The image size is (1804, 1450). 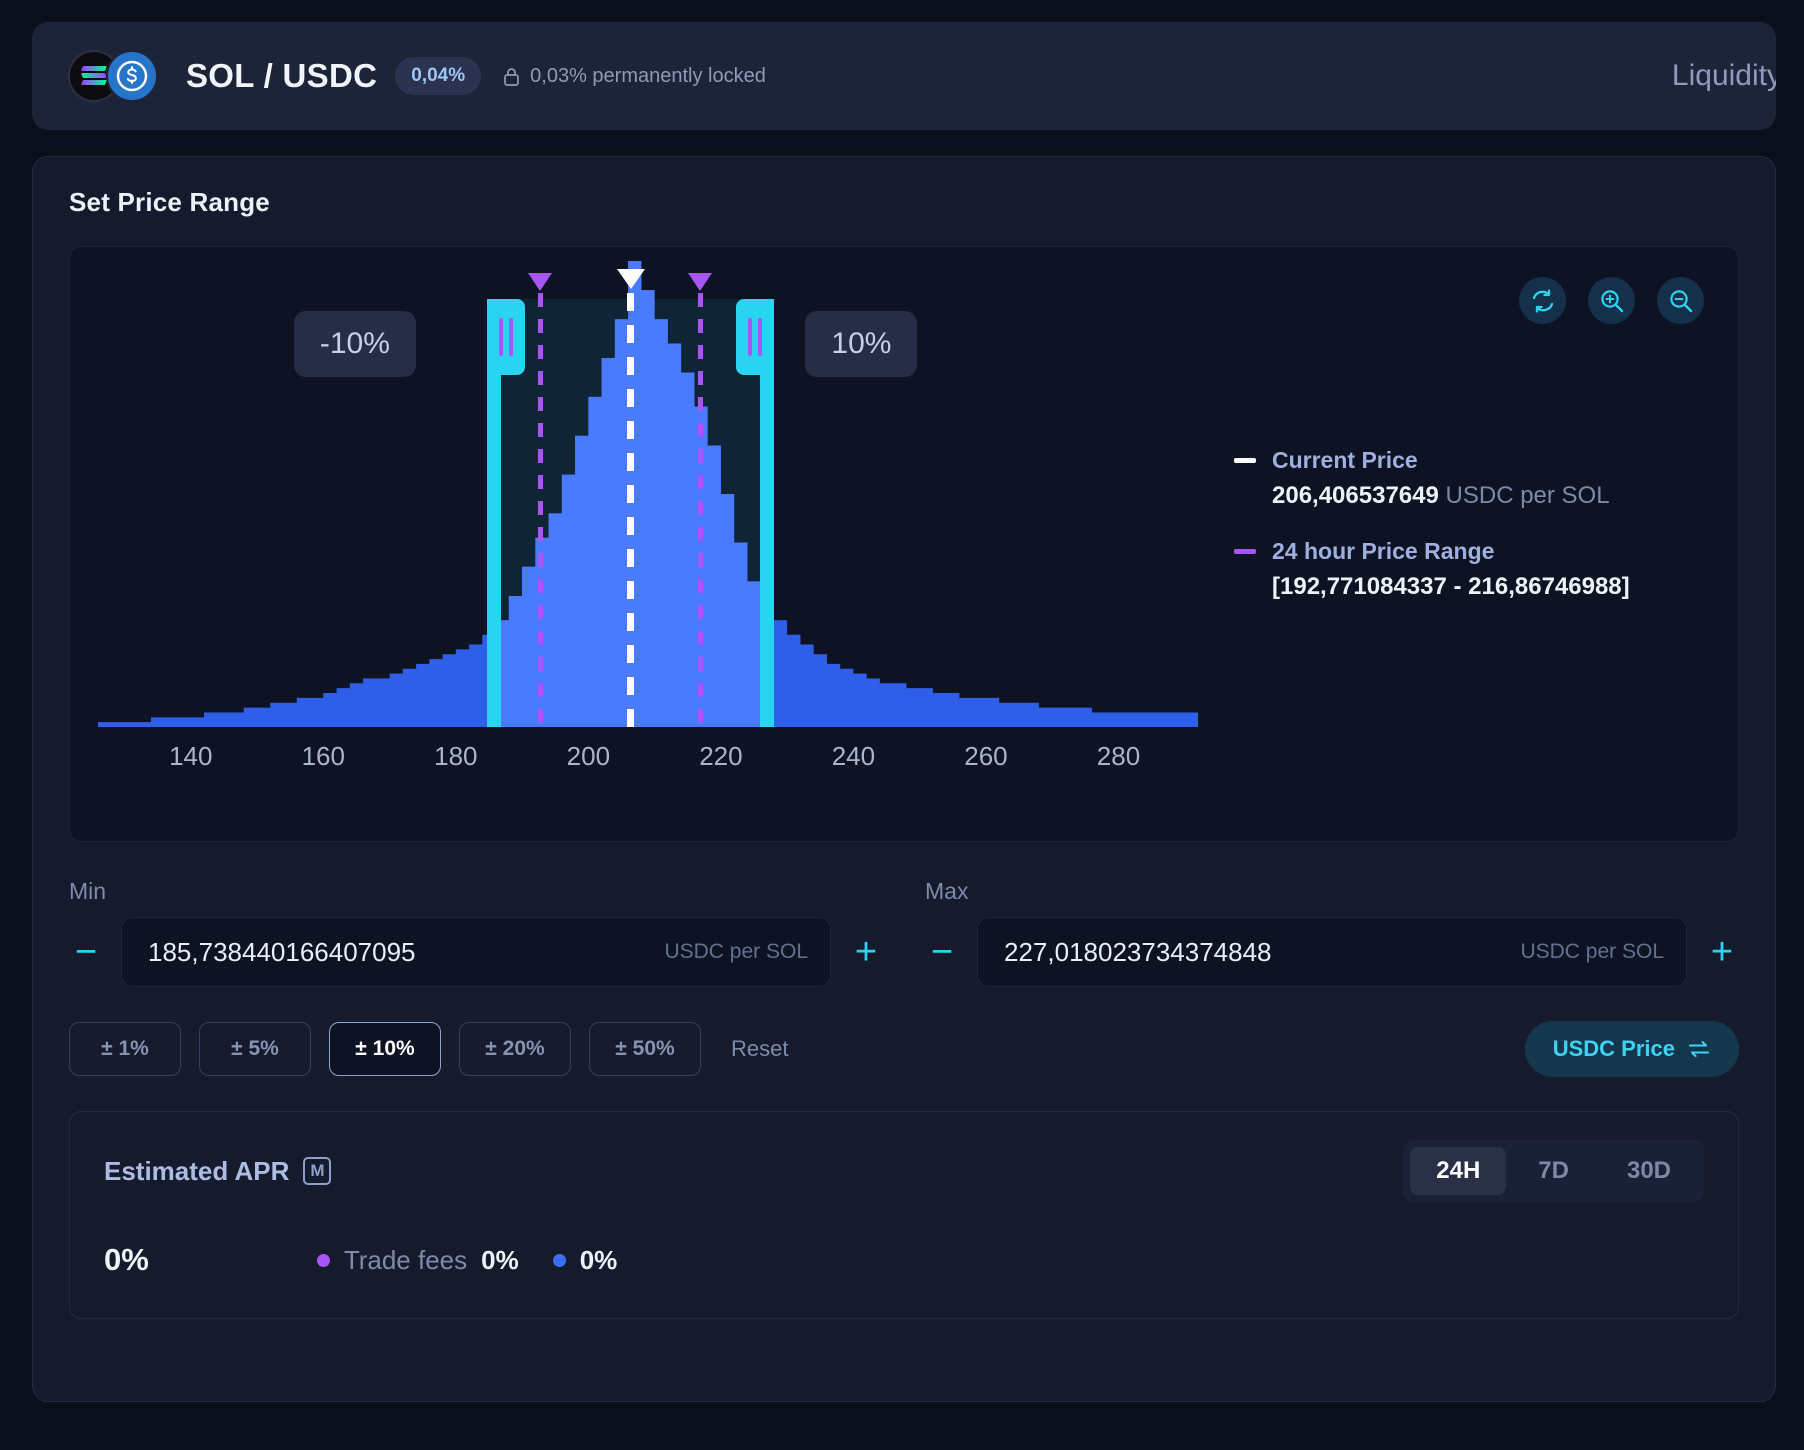 I want to click on legend-value-current-price: 206,406537649 USDC per SOL, so click(x=1468, y=496).